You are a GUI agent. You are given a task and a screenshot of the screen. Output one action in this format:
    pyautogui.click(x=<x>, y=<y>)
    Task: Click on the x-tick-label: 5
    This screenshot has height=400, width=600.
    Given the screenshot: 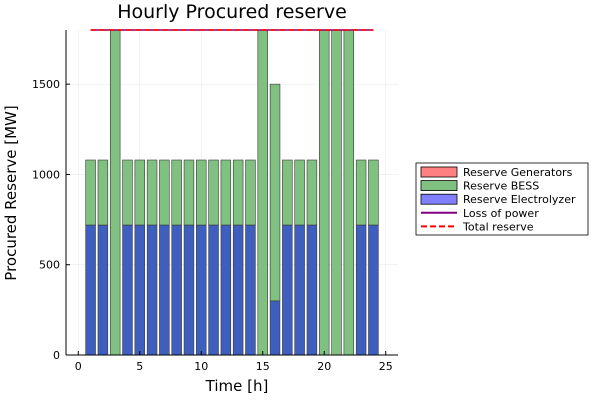 What is the action you would take?
    pyautogui.click(x=139, y=366)
    